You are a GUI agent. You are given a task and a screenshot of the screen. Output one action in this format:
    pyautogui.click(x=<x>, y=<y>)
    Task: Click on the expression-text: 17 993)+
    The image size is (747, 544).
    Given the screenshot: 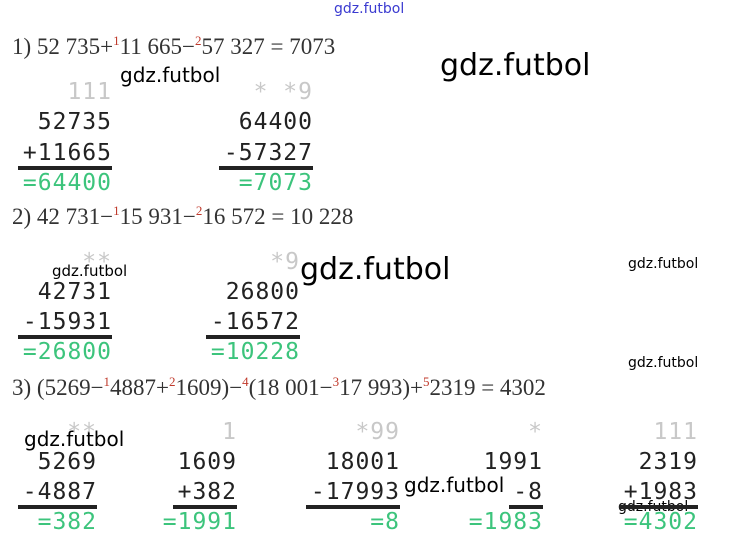 What is the action you would take?
    pyautogui.click(x=381, y=387)
    